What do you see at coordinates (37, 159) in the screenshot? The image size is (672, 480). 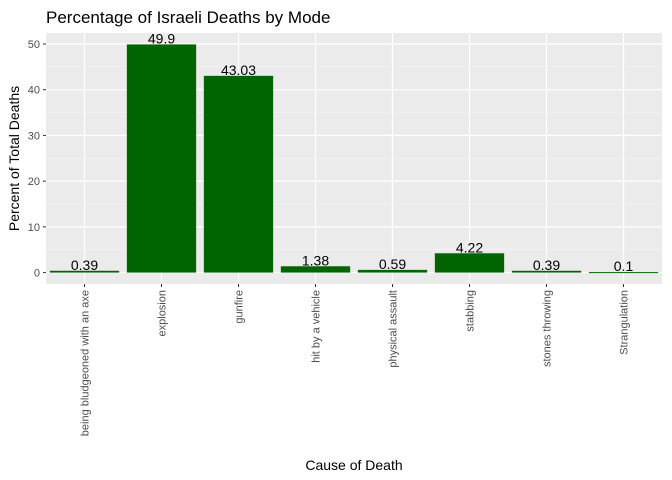 I see `y-axis: 0 10 20 30 40 50` at bounding box center [37, 159].